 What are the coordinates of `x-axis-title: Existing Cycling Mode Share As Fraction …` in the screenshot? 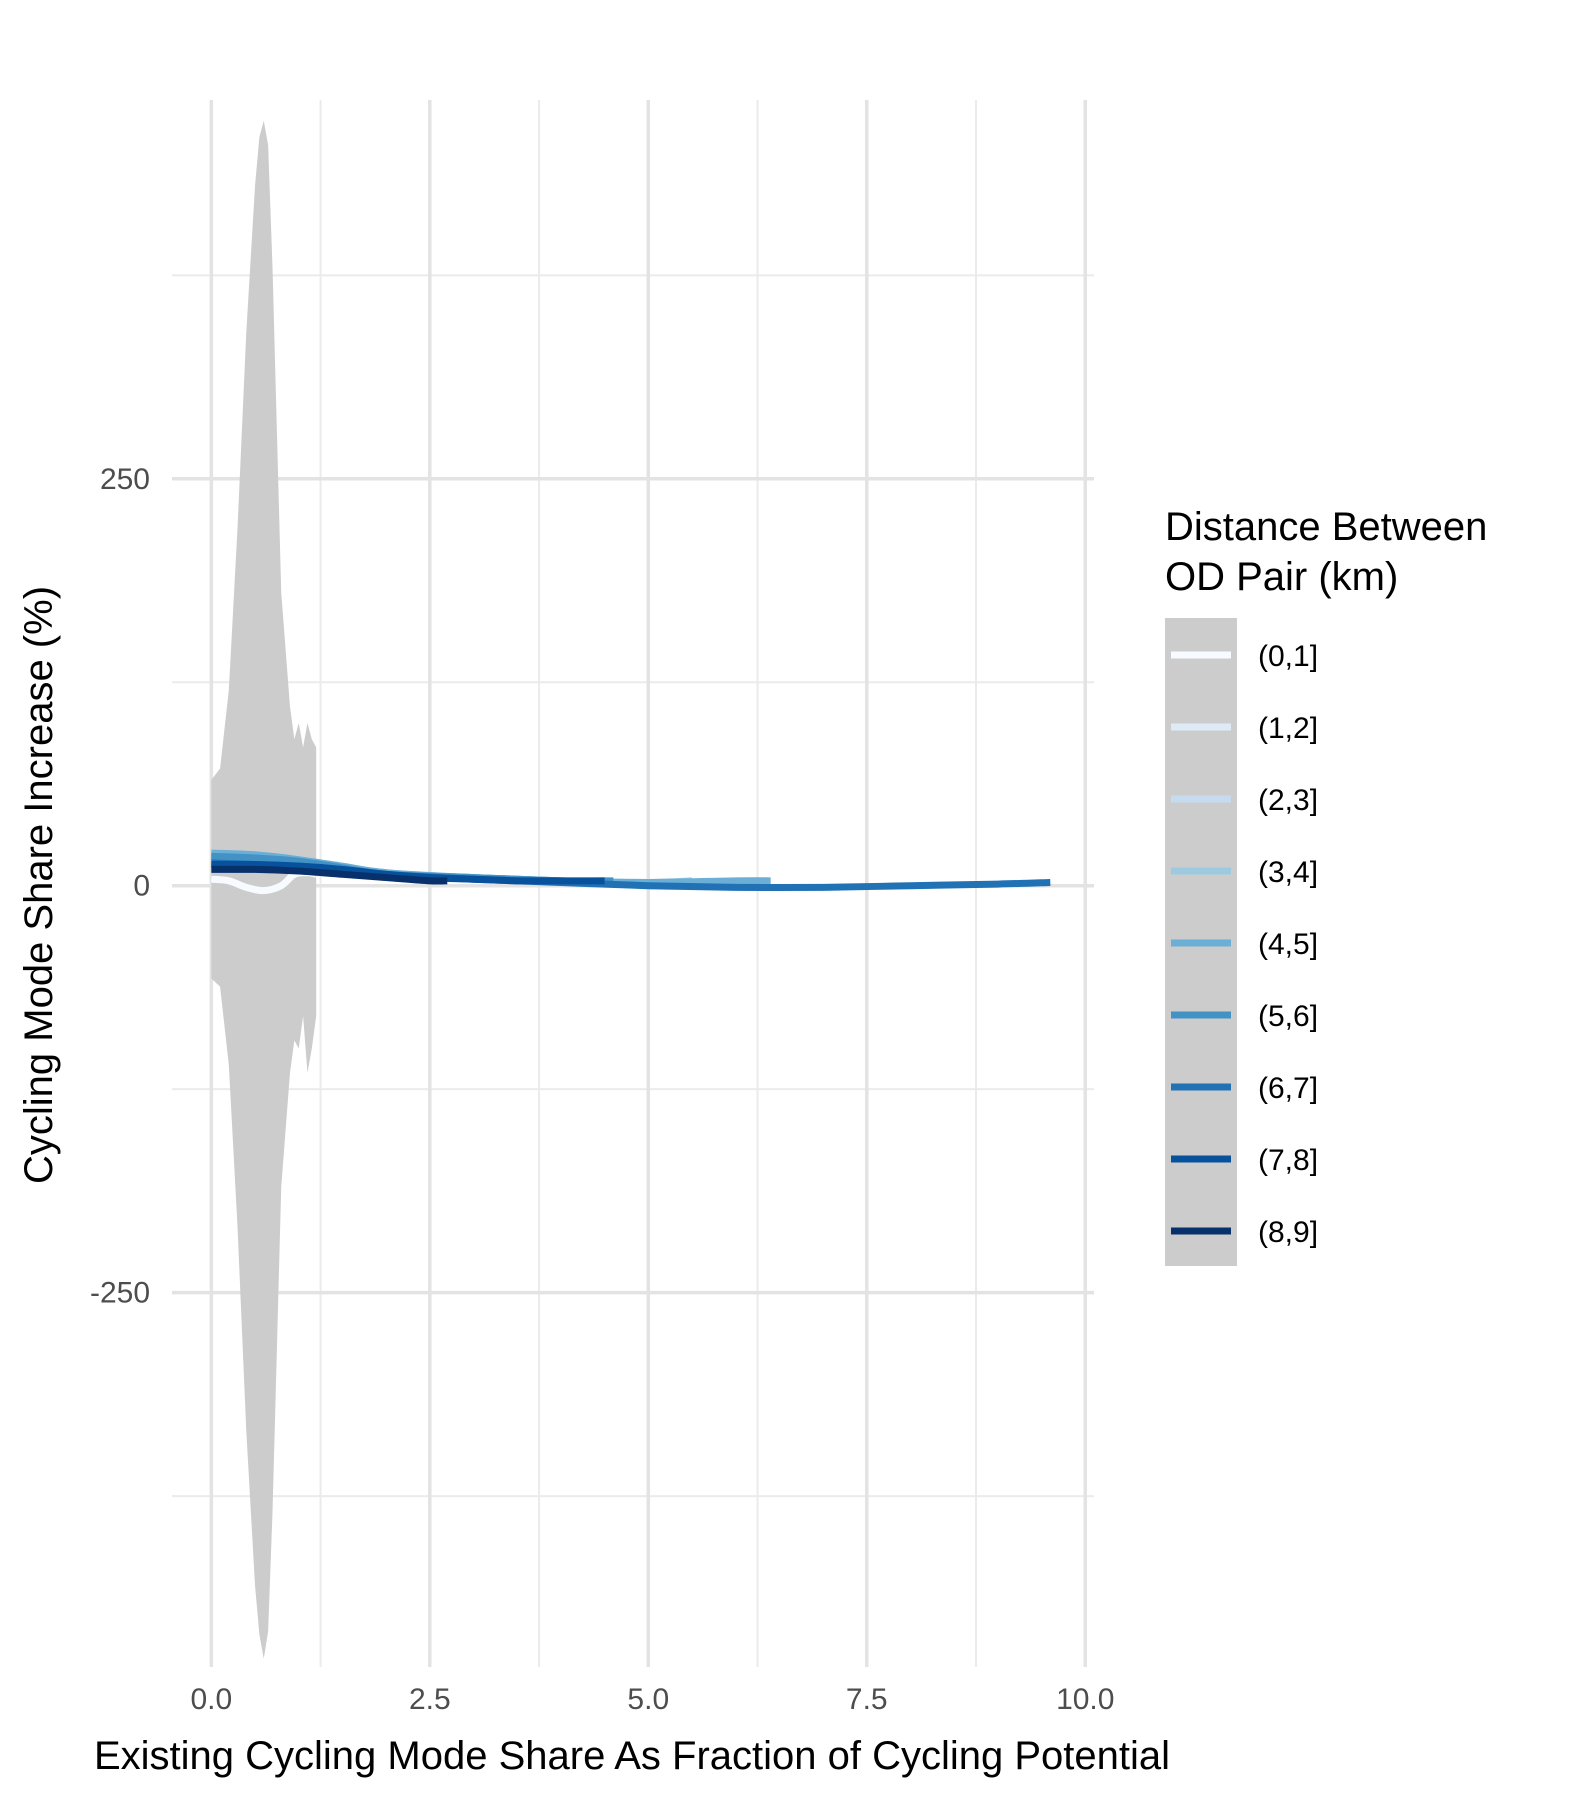 It's located at (632, 1756).